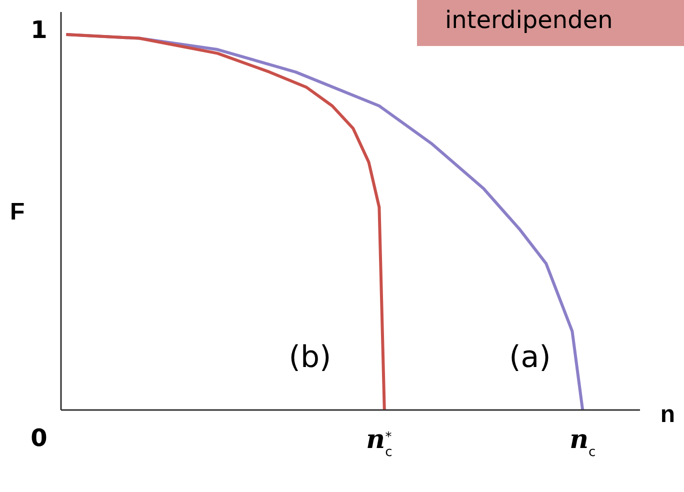 This screenshot has width=684, height=492. Describe the element at coordinates (583, 442) in the screenshot. I see `x-tick-label: n$_{c}$` at that location.